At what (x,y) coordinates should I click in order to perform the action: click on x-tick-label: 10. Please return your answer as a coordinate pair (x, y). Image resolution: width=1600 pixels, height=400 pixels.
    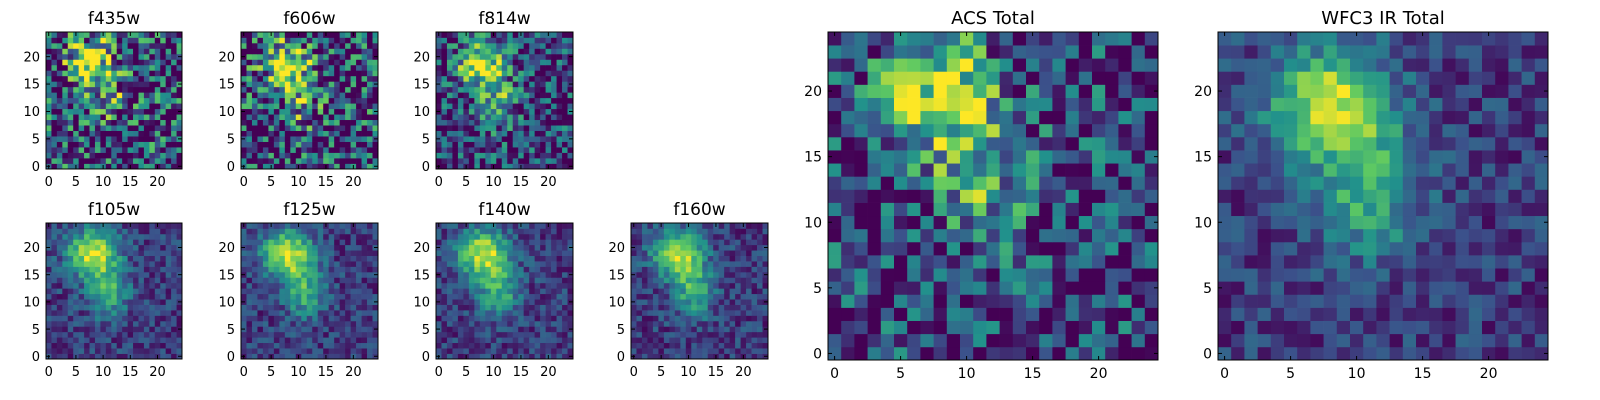
    Looking at the image, I should click on (103, 372).